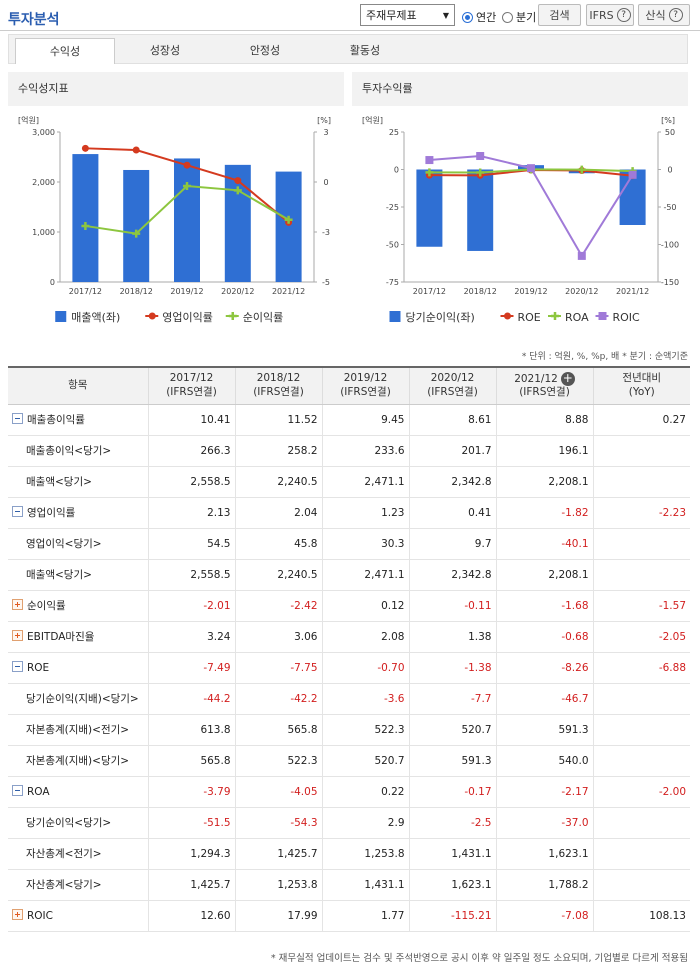  What do you see at coordinates (78, 637) in the screenshot?
I see `row-label: EBITDA마진율` at bounding box center [78, 637].